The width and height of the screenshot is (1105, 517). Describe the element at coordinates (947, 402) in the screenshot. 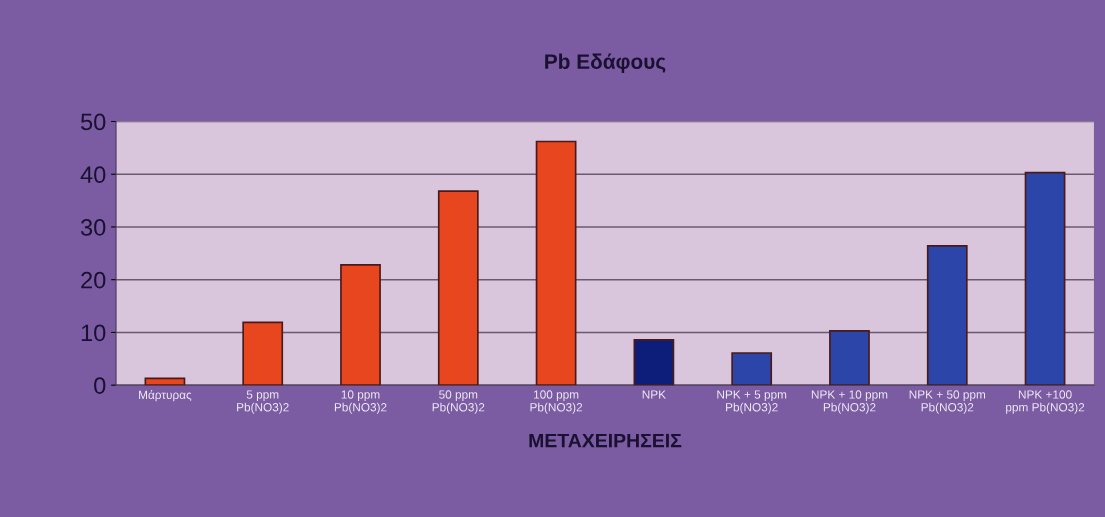

I see `x-tick-label: NPK + 50 ppm Pb(NO3)2` at that location.